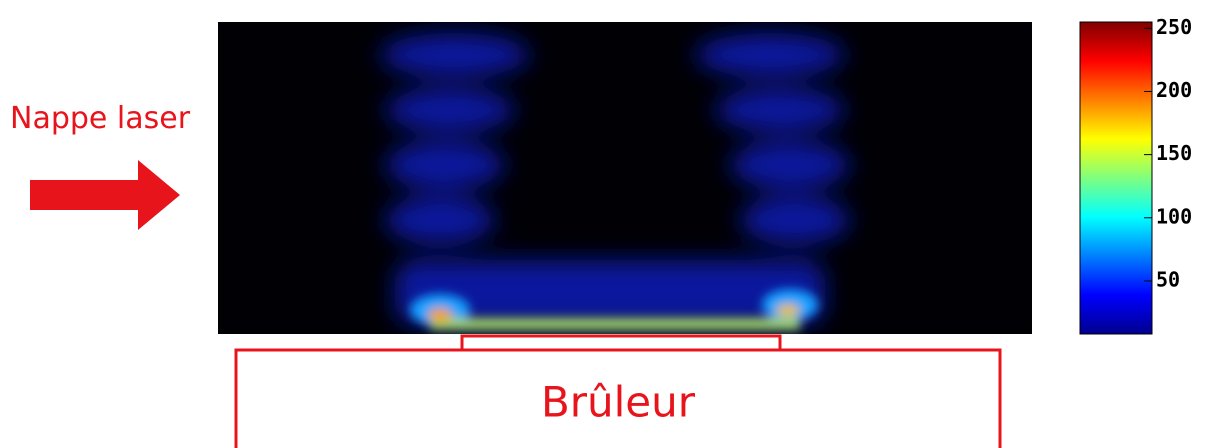 The image size is (1230, 448). What do you see at coordinates (618, 402) in the screenshot?
I see `burner-label: Brûleur` at bounding box center [618, 402].